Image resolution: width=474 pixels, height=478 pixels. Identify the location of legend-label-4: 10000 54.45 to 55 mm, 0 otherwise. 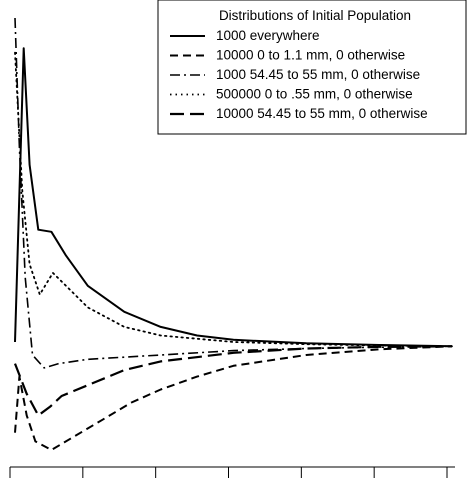
(322, 113).